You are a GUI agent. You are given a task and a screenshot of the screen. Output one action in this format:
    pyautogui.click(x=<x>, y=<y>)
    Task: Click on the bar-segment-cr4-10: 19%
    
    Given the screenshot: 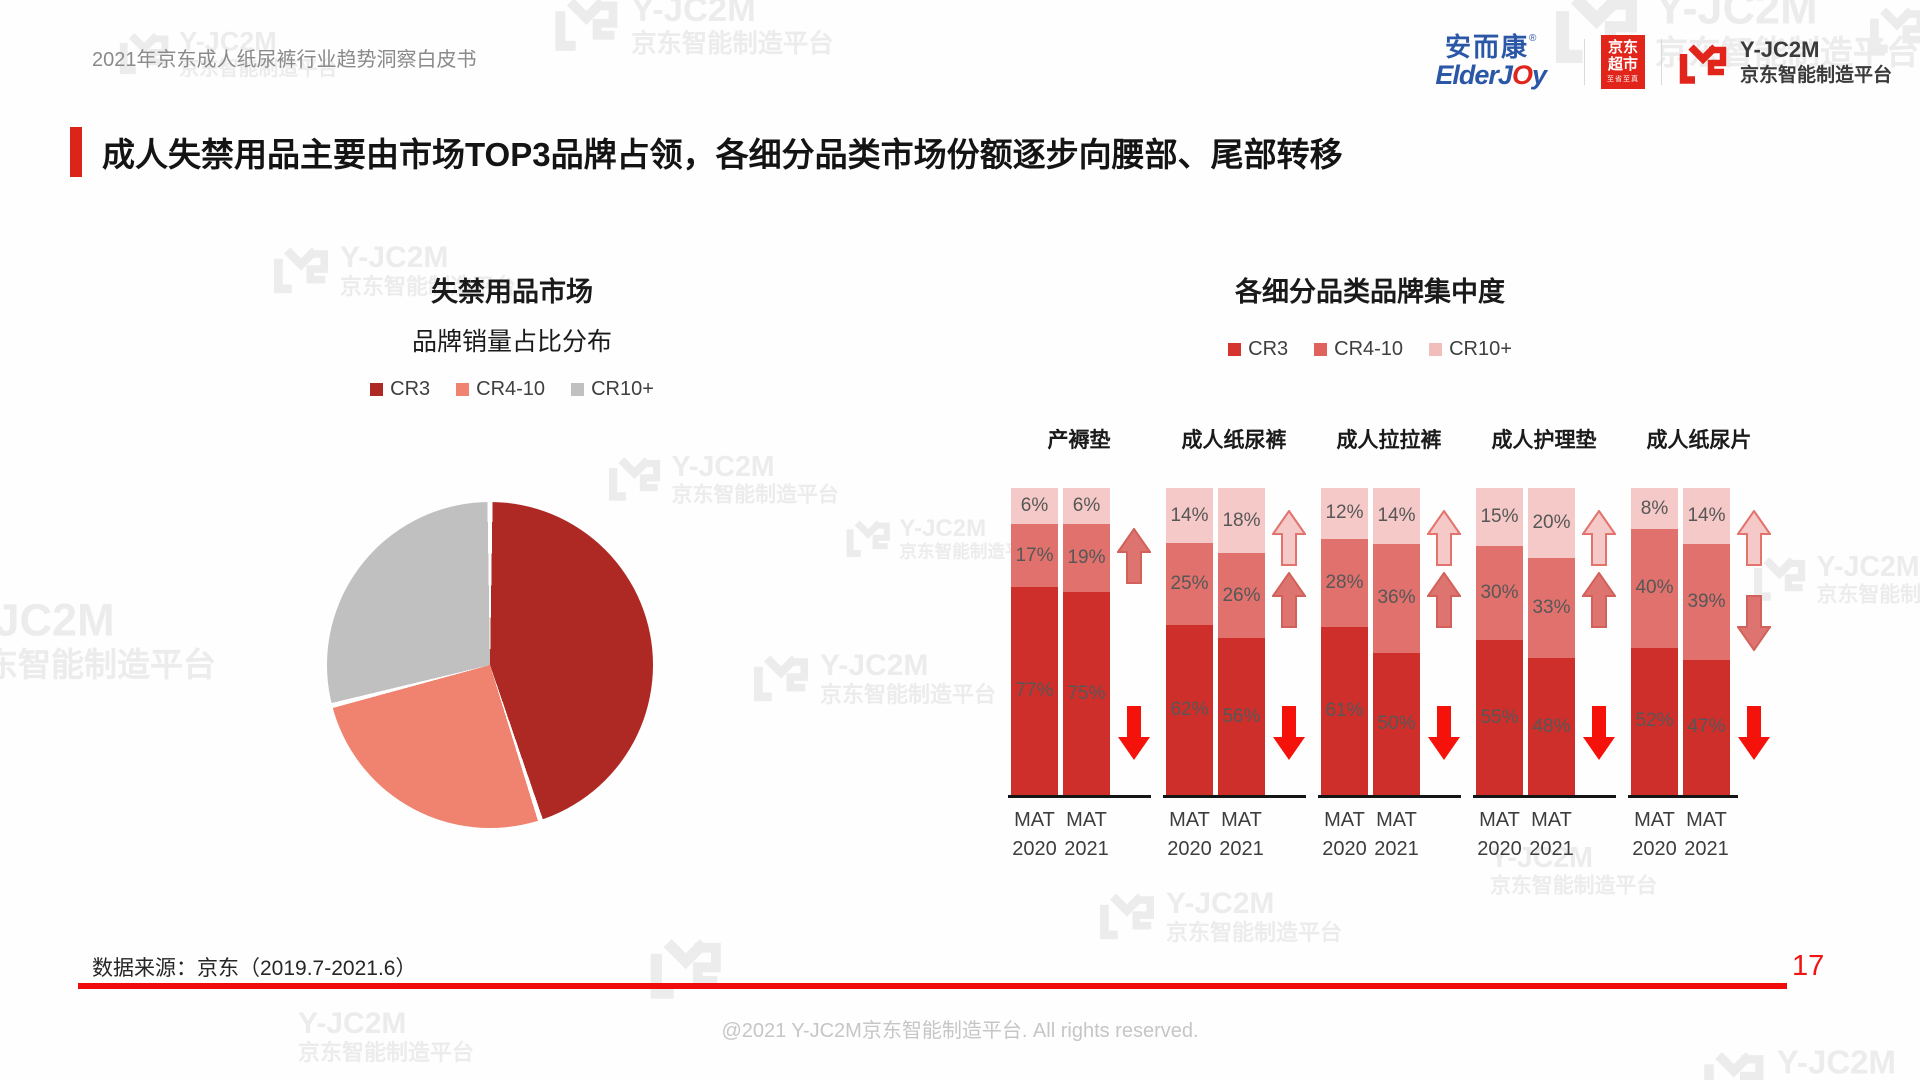 What is the action you would take?
    pyautogui.click(x=1086, y=558)
    